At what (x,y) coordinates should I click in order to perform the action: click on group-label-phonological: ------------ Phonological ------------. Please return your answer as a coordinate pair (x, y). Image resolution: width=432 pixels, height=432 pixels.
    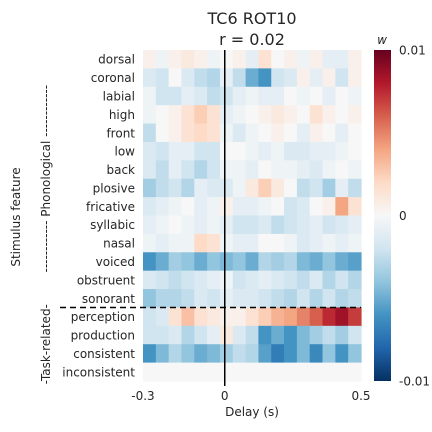
    Looking at the image, I should click on (46, 179).